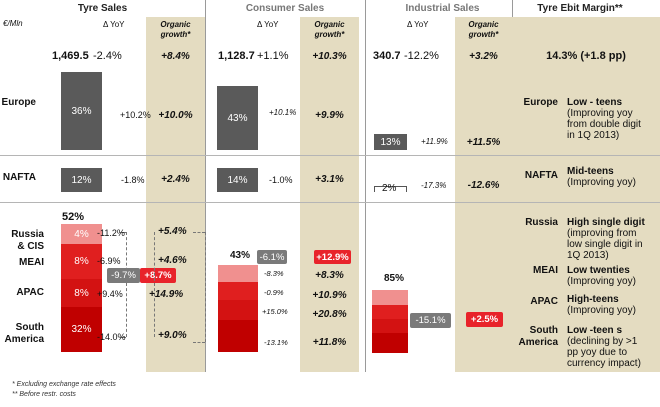 The image size is (660, 407). I want to click on tyre-apac-segment: 8%, so click(81, 293).